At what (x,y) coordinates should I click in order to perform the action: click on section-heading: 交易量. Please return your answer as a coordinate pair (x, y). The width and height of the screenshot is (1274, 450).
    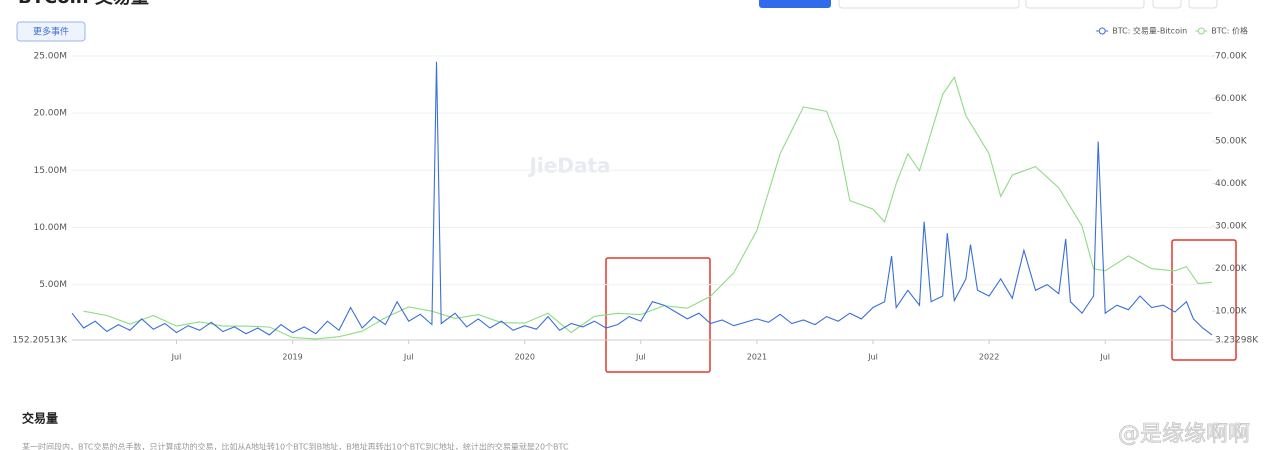
    Looking at the image, I should click on (40, 418).